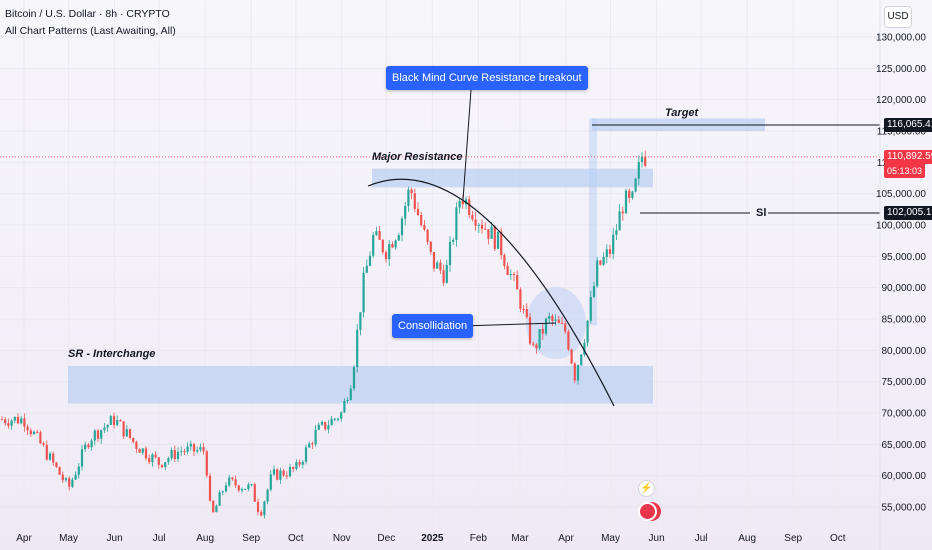  Describe the element at coordinates (898, 17) in the screenshot. I see `currency-button: USD` at that location.